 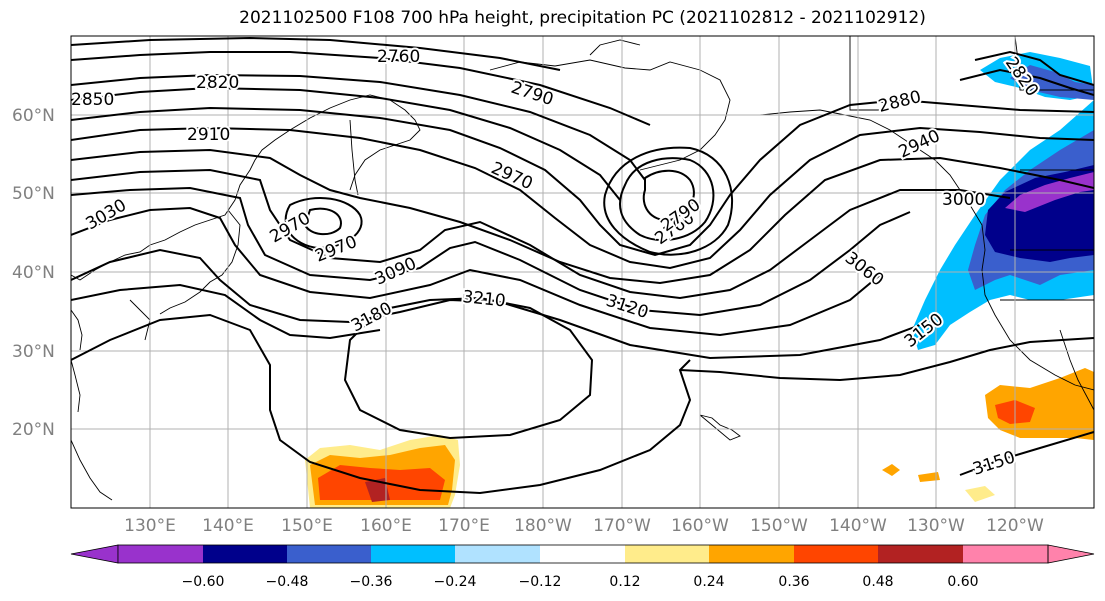 I want to click on colorbar-tick-label: 0.24, so click(x=708, y=582).